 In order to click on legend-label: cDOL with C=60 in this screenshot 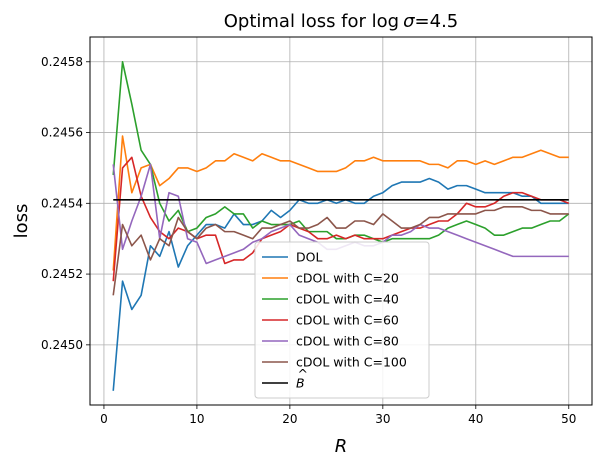, I will do `click(347, 320)`.